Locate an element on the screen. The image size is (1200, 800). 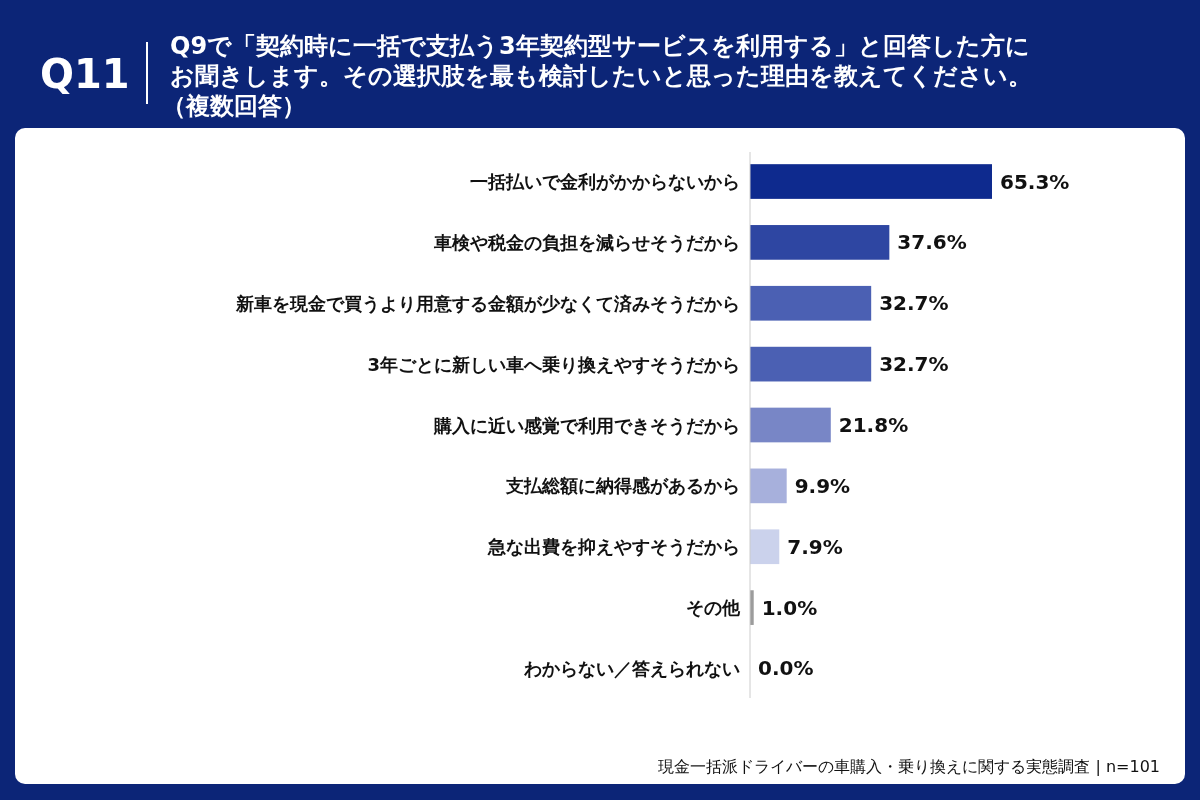
text: 現金一括派ドライバーの車購入・乗り換えに関する実態調査 | n=101 is located at coordinates (909, 766).